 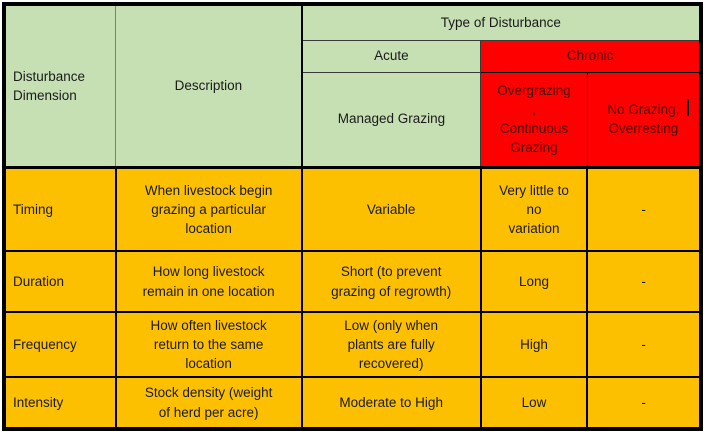 I want to click on dimension-cell: Duration, so click(x=60, y=281).